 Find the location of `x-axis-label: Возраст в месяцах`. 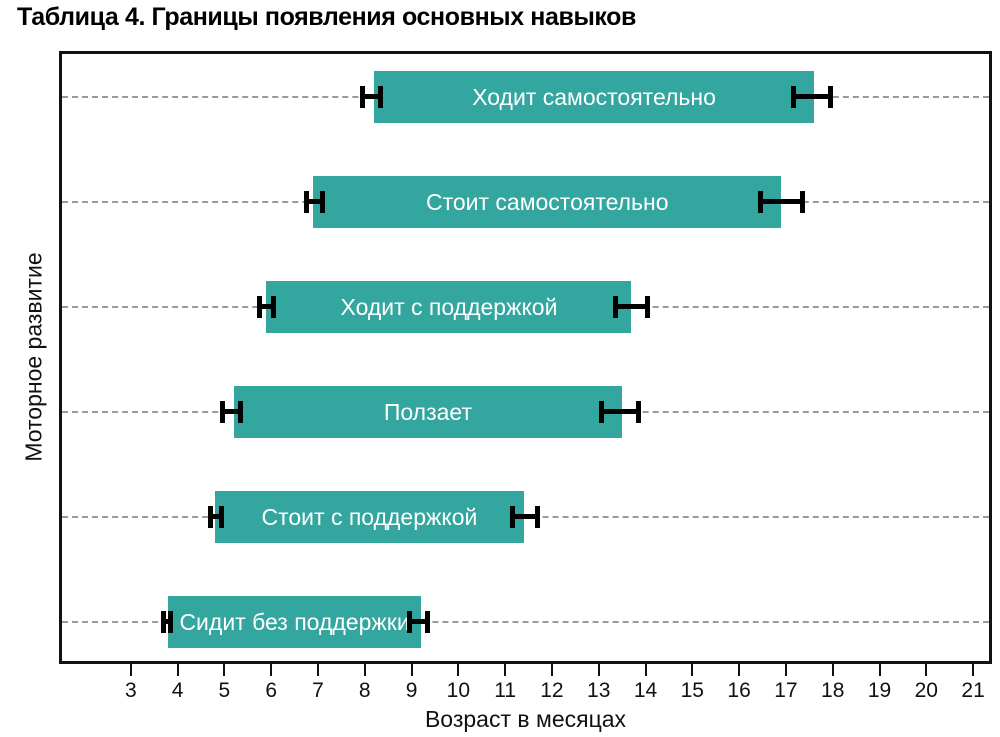

x-axis-label: Возраст в месяцах is located at coordinates (525, 719).